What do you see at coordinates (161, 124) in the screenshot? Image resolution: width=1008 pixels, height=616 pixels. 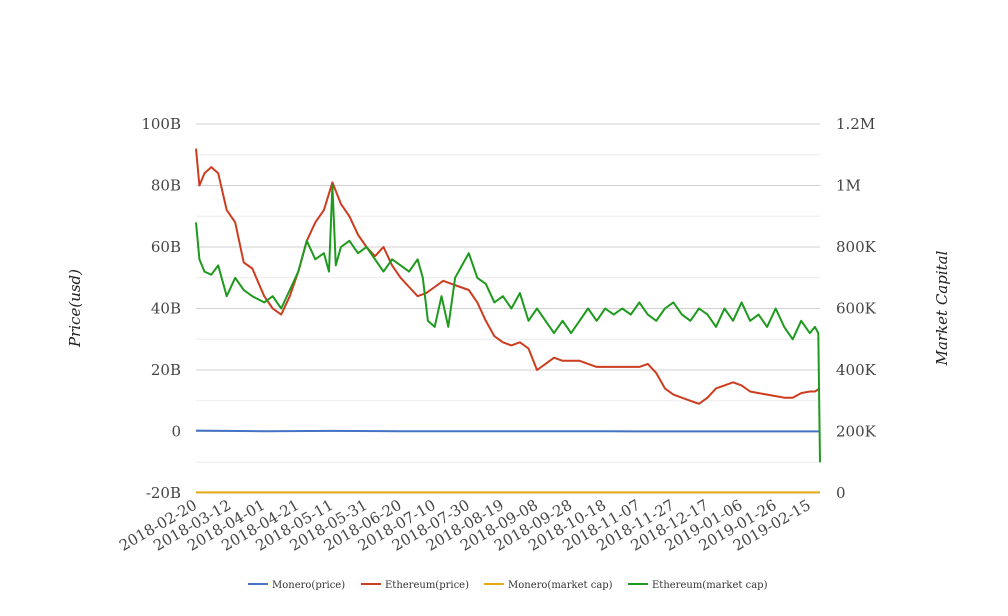 I see `left-y-tick-label: 100B` at bounding box center [161, 124].